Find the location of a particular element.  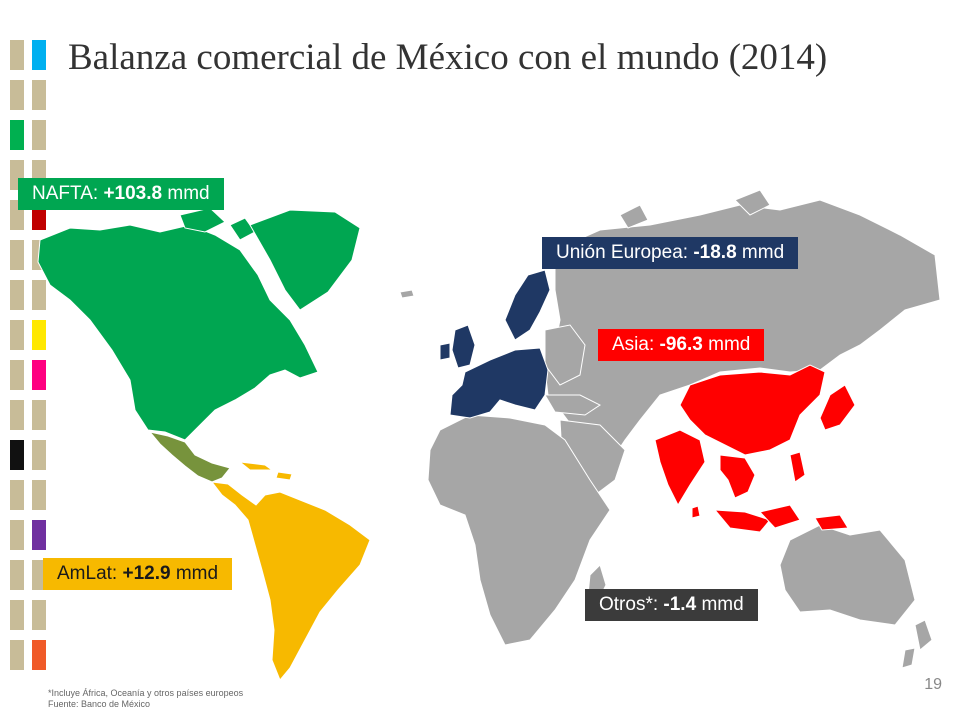

map-region-asia is located at coordinates (755, 448).